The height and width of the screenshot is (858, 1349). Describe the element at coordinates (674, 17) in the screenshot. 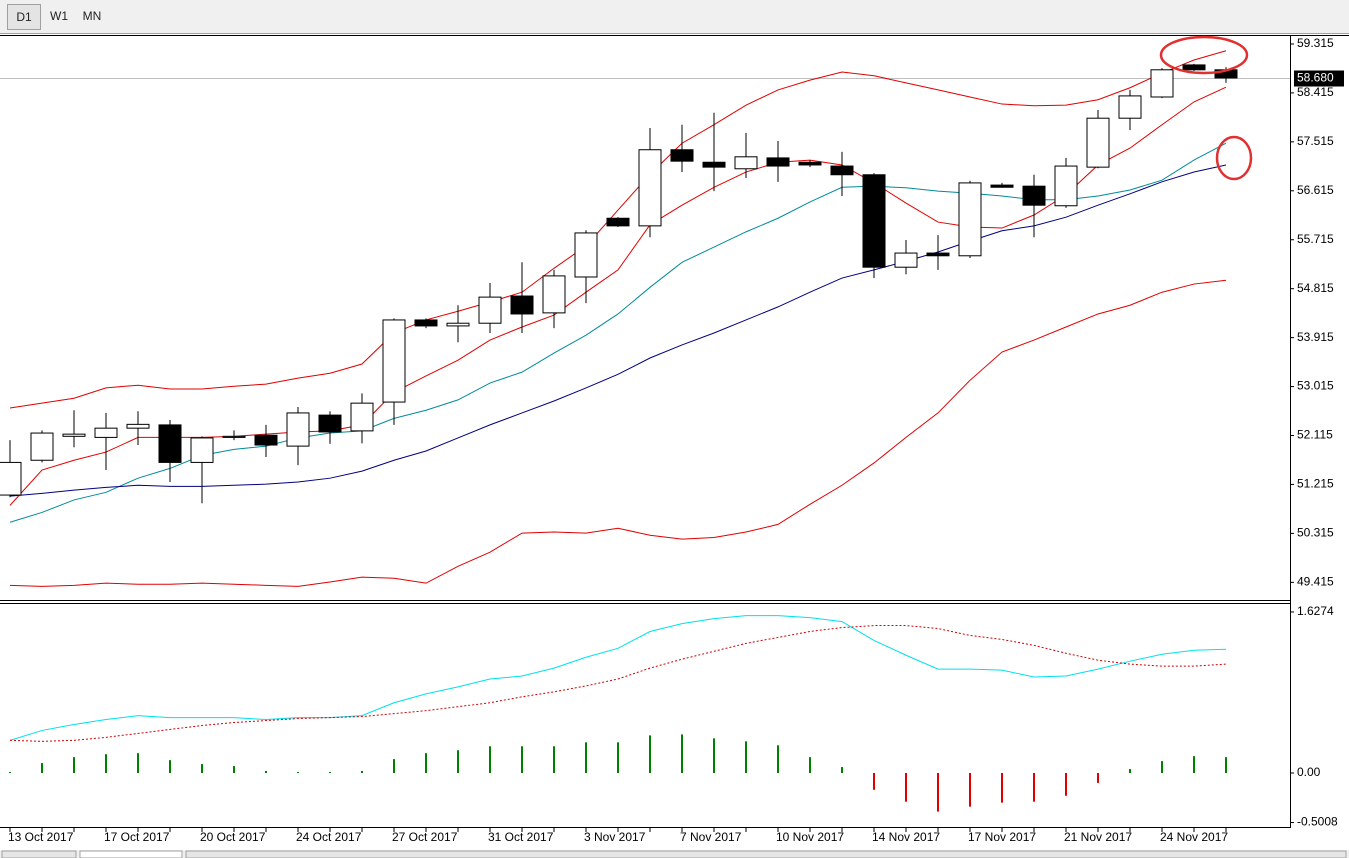

I see `timeframe-toolbar: D1 W1 MN` at that location.